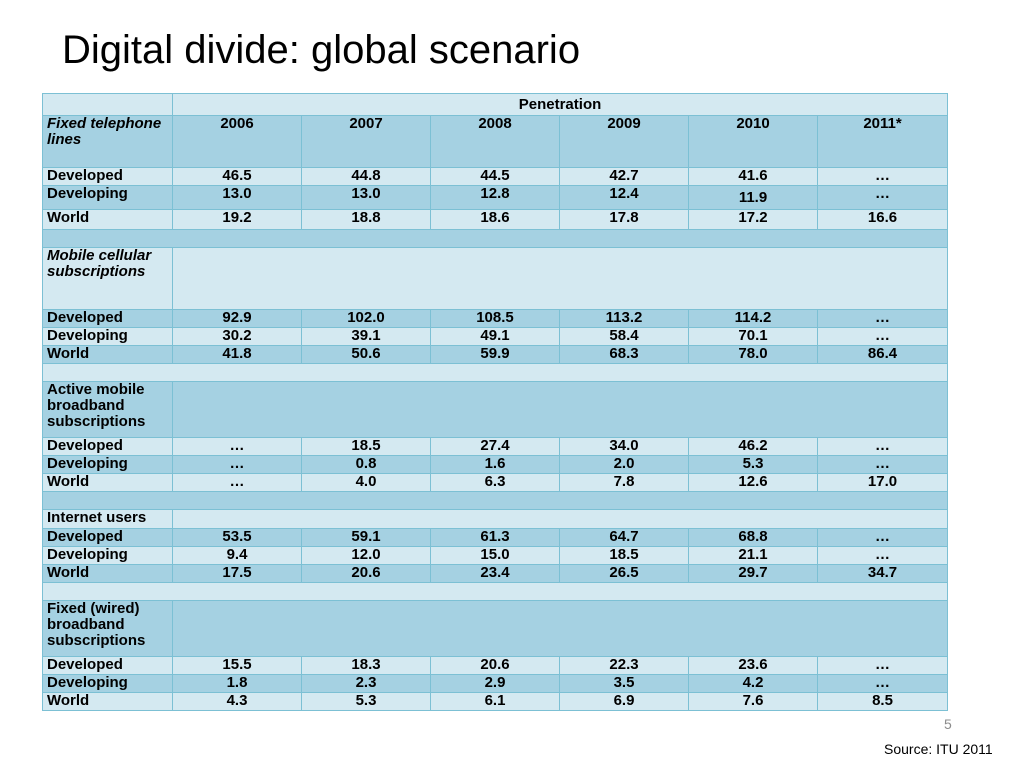 The width and height of the screenshot is (1024, 768). What do you see at coordinates (237, 219) in the screenshot?
I see `value-cell: 19.2` at bounding box center [237, 219].